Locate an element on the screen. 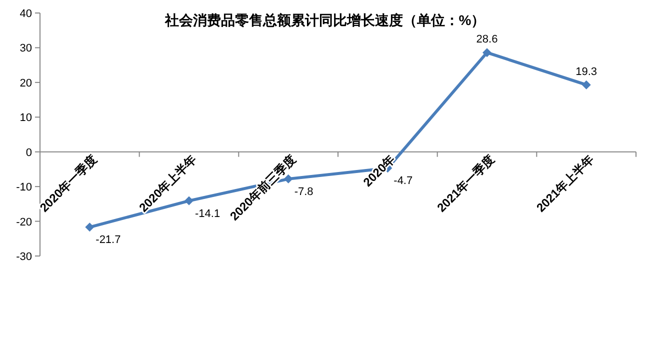 Image resolution: width=648 pixels, height=338 pixels. y-tick-label: -20 is located at coordinates (24, 222).